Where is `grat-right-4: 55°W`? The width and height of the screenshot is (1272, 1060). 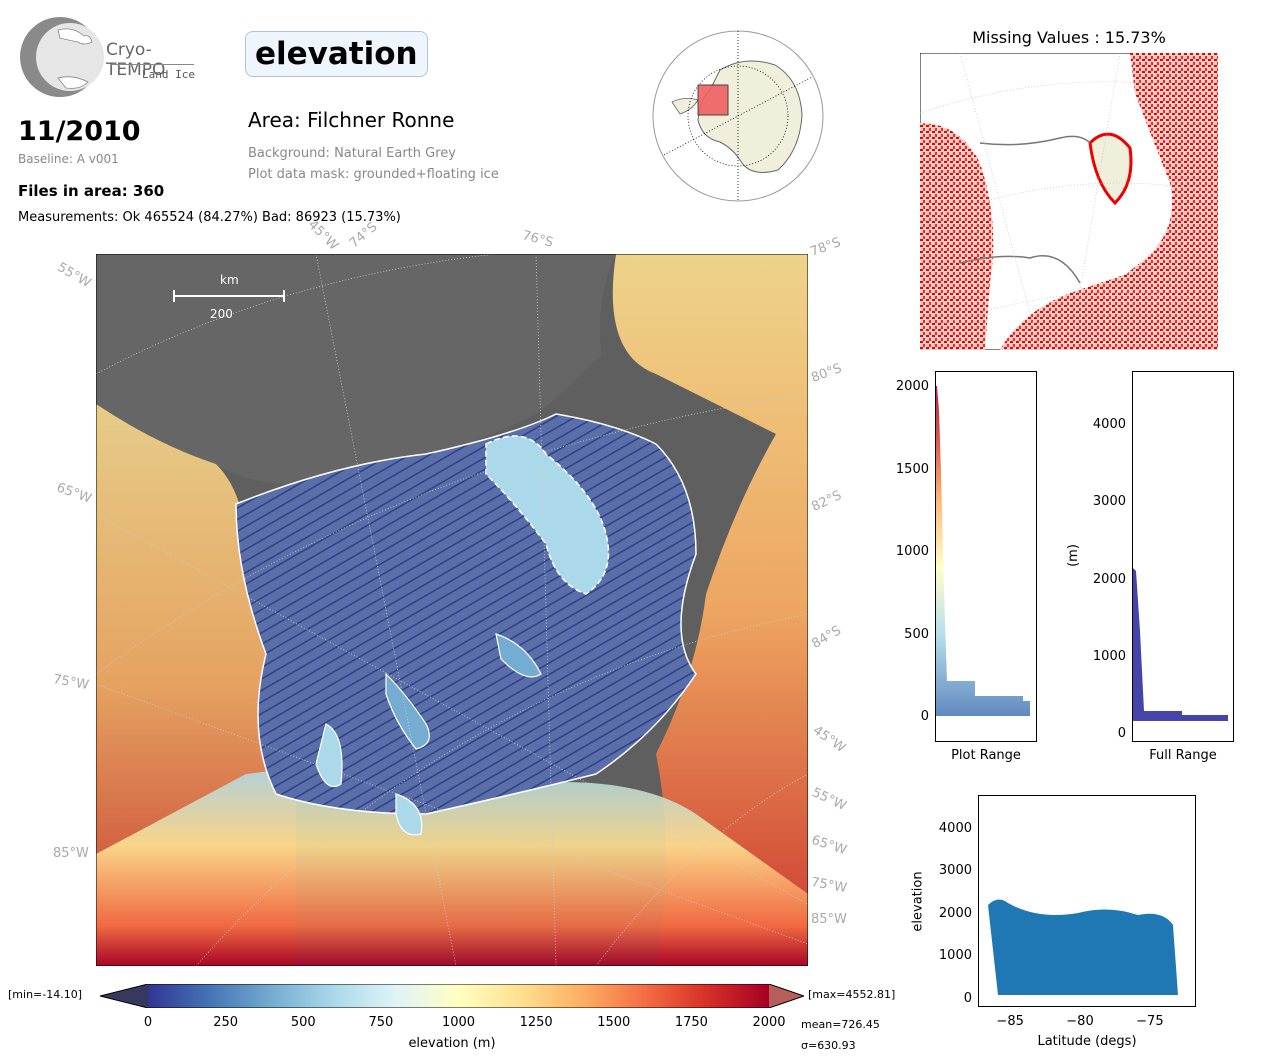 grat-right-4: 55°W is located at coordinates (829, 799).